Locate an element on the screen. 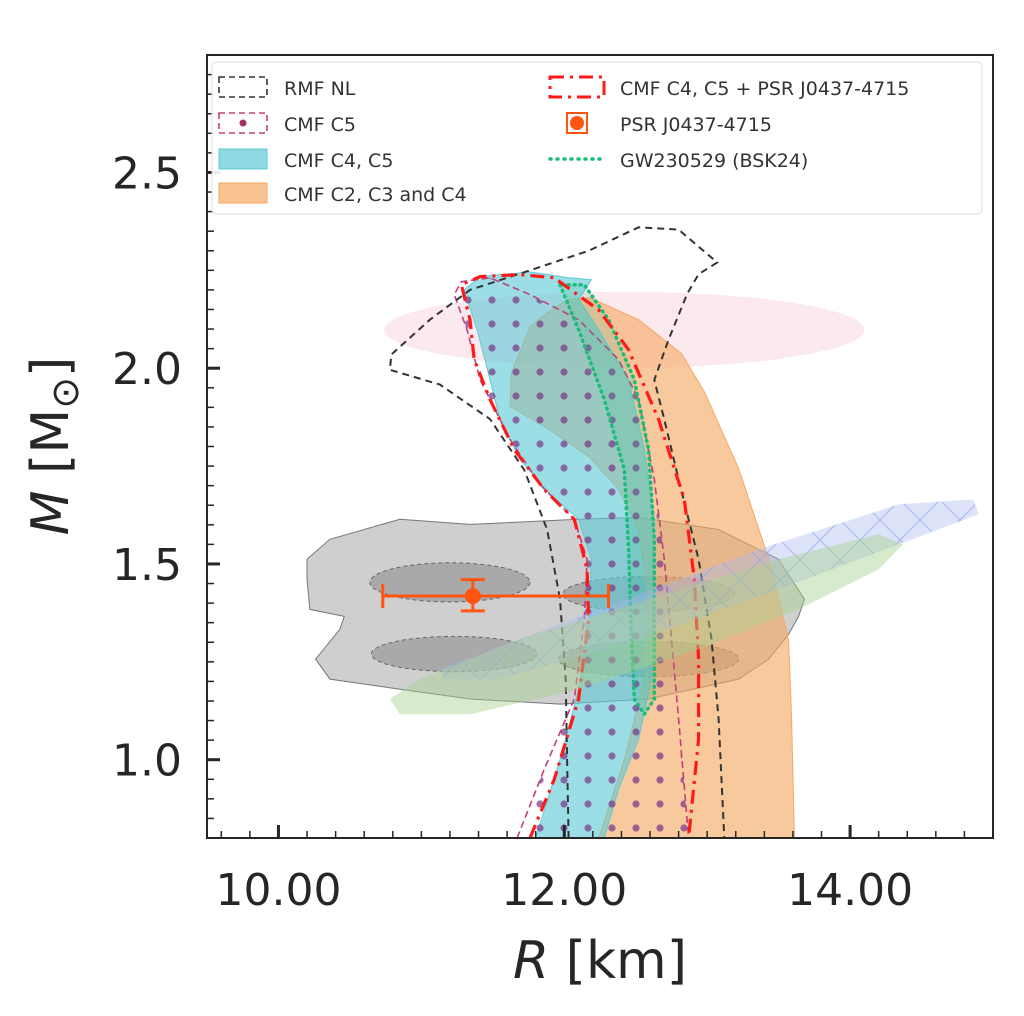 This screenshot has height=1016, width=1024. contour-cmf-c5 is located at coordinates (571, 557).